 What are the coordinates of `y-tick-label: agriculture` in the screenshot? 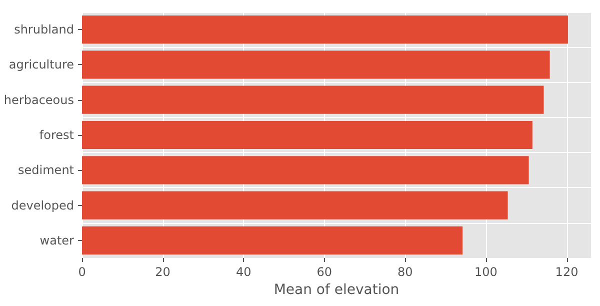 It's located at (41, 65).